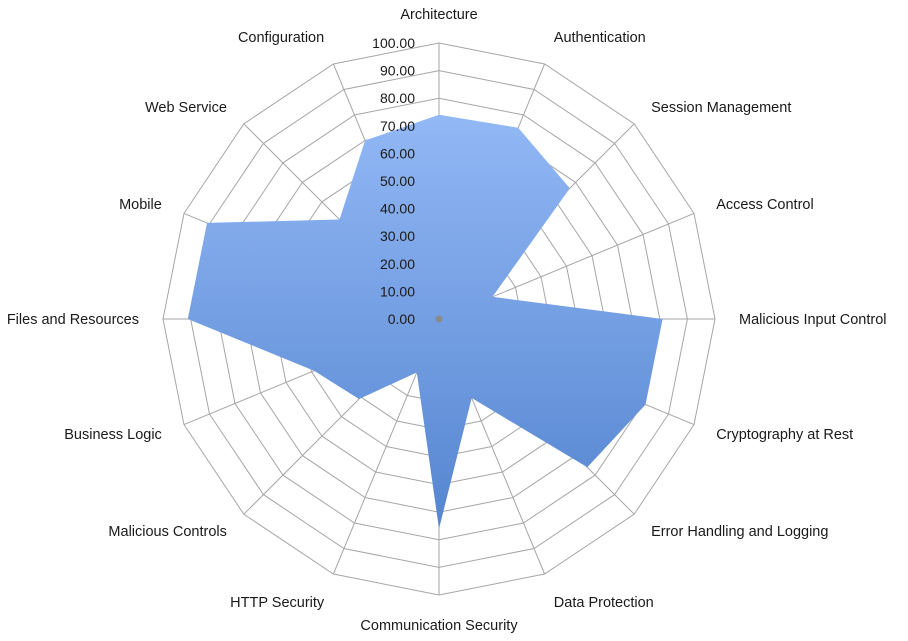 The width and height of the screenshot is (908, 641). I want to click on axis-tick-label: 80.00, so click(397, 98).